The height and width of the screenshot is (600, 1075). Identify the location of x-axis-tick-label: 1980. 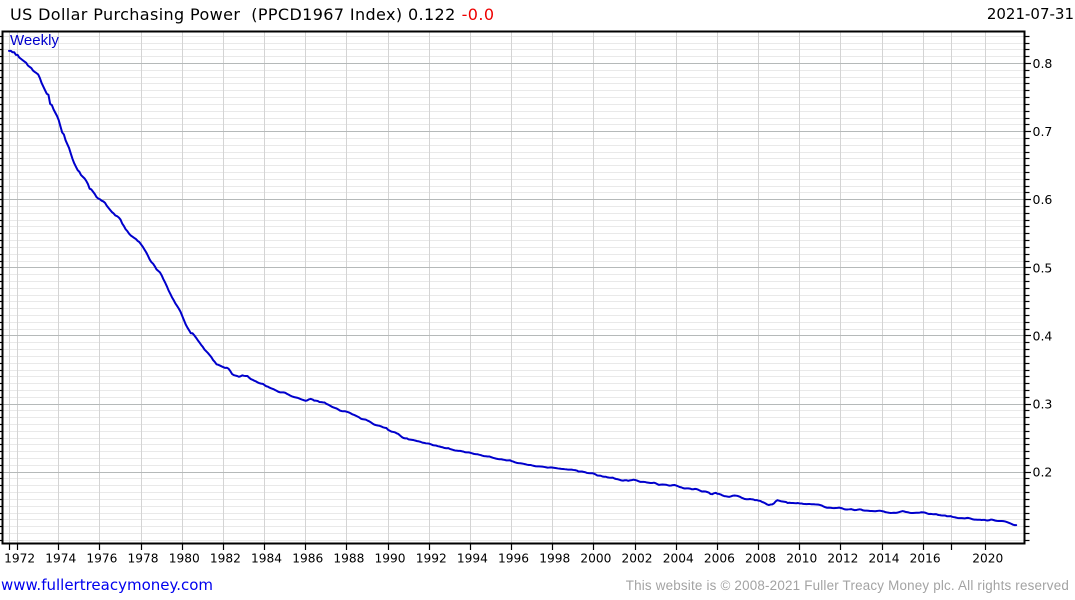
(184, 559).